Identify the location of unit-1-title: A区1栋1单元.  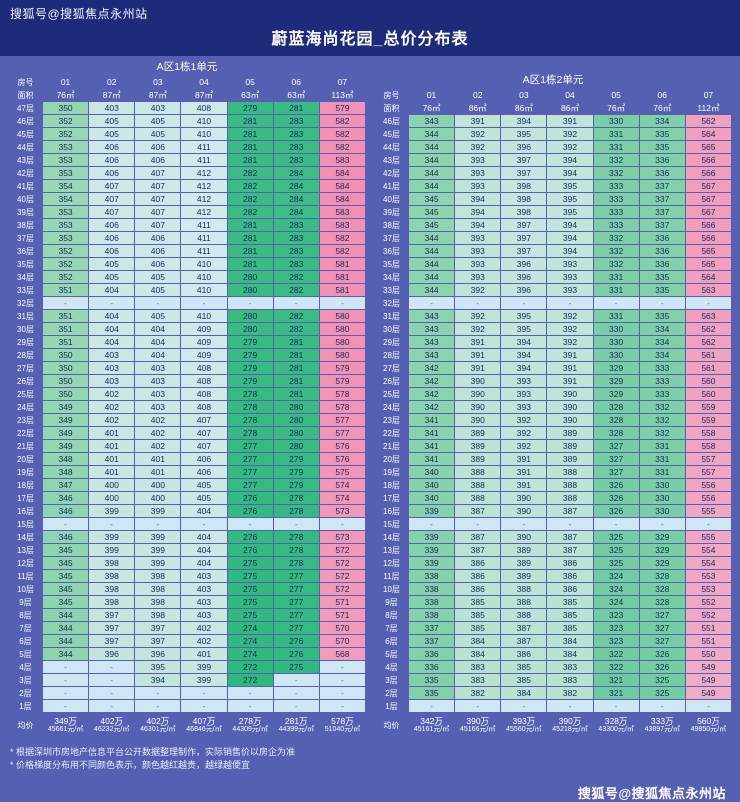
(187, 67).